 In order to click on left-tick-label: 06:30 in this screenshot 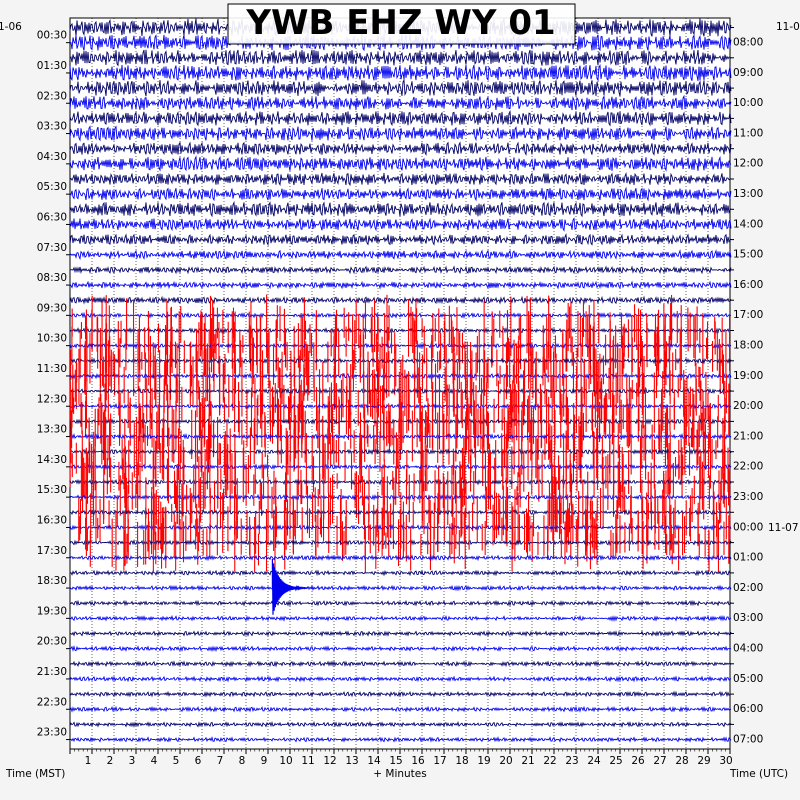, I will do `click(52, 217)`.